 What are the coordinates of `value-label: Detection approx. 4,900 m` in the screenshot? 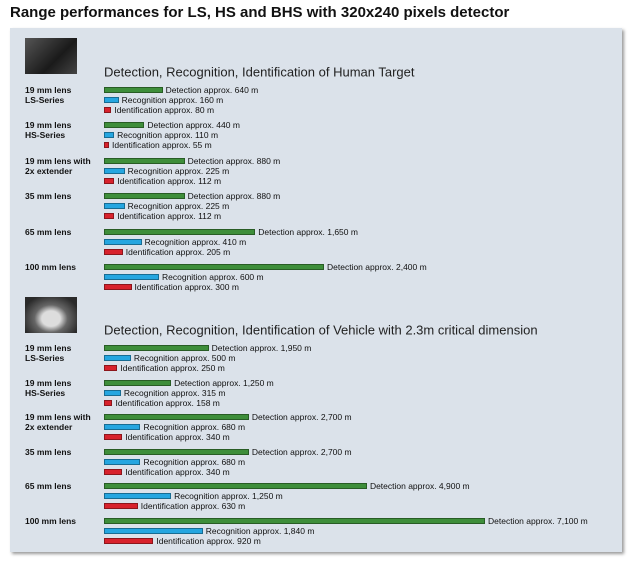 It's located at (419, 486).